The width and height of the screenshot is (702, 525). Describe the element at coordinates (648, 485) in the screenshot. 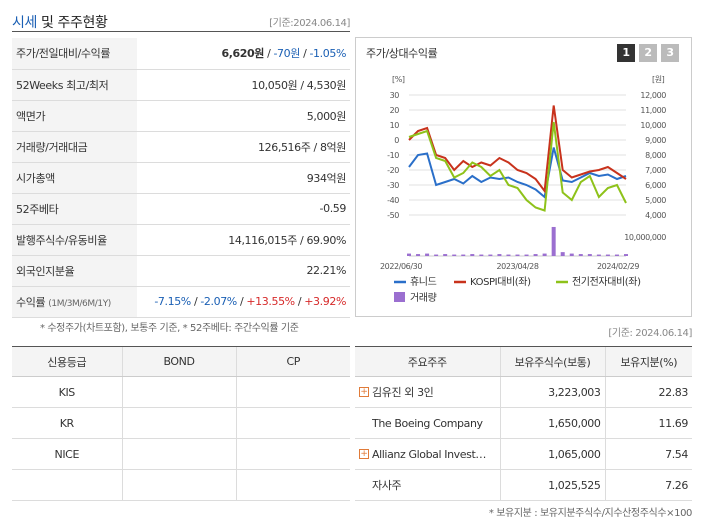

I see `holder-pct: 7.26` at that location.